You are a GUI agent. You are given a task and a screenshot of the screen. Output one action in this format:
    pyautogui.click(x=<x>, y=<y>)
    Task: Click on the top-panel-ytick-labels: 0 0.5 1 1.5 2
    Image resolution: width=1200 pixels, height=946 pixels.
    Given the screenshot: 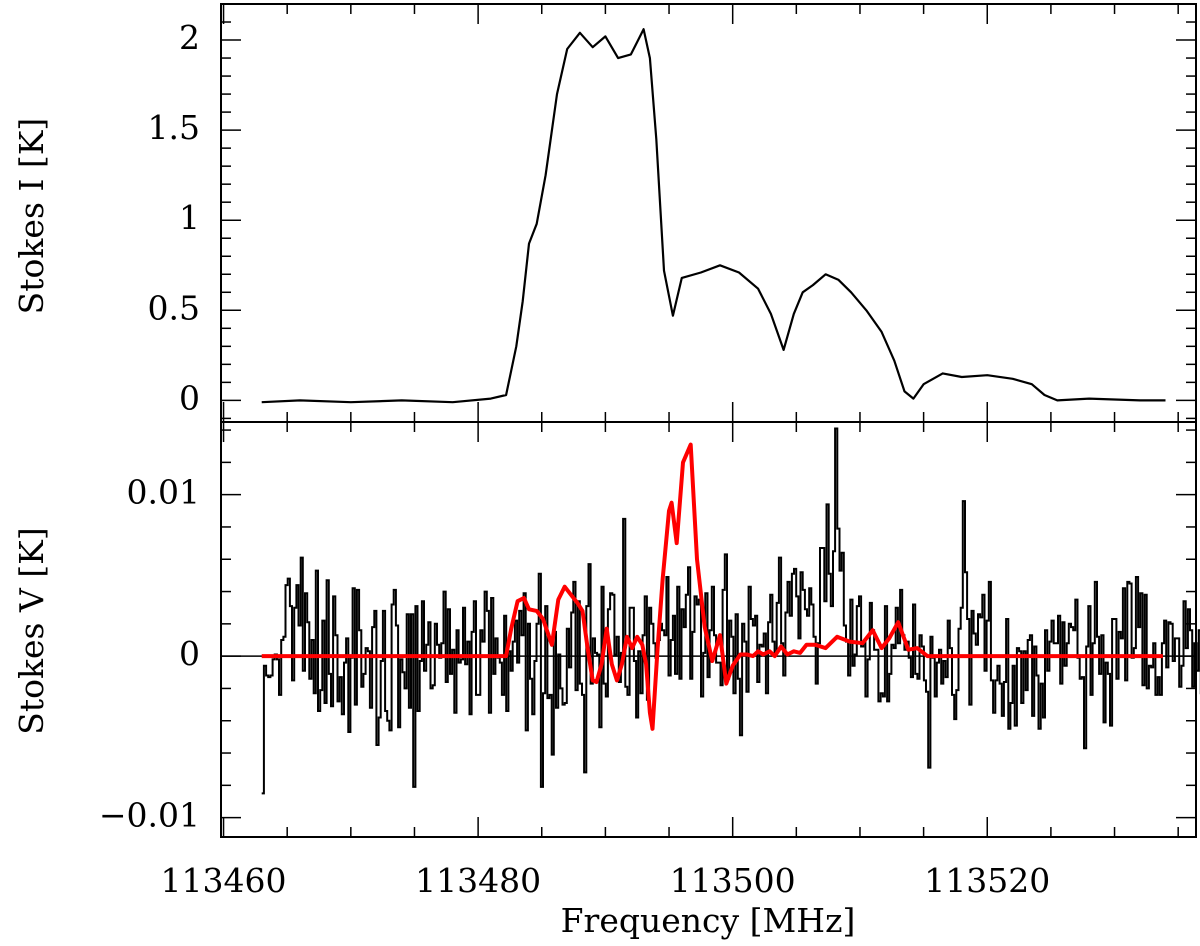 What is the action you would take?
    pyautogui.click(x=174, y=217)
    